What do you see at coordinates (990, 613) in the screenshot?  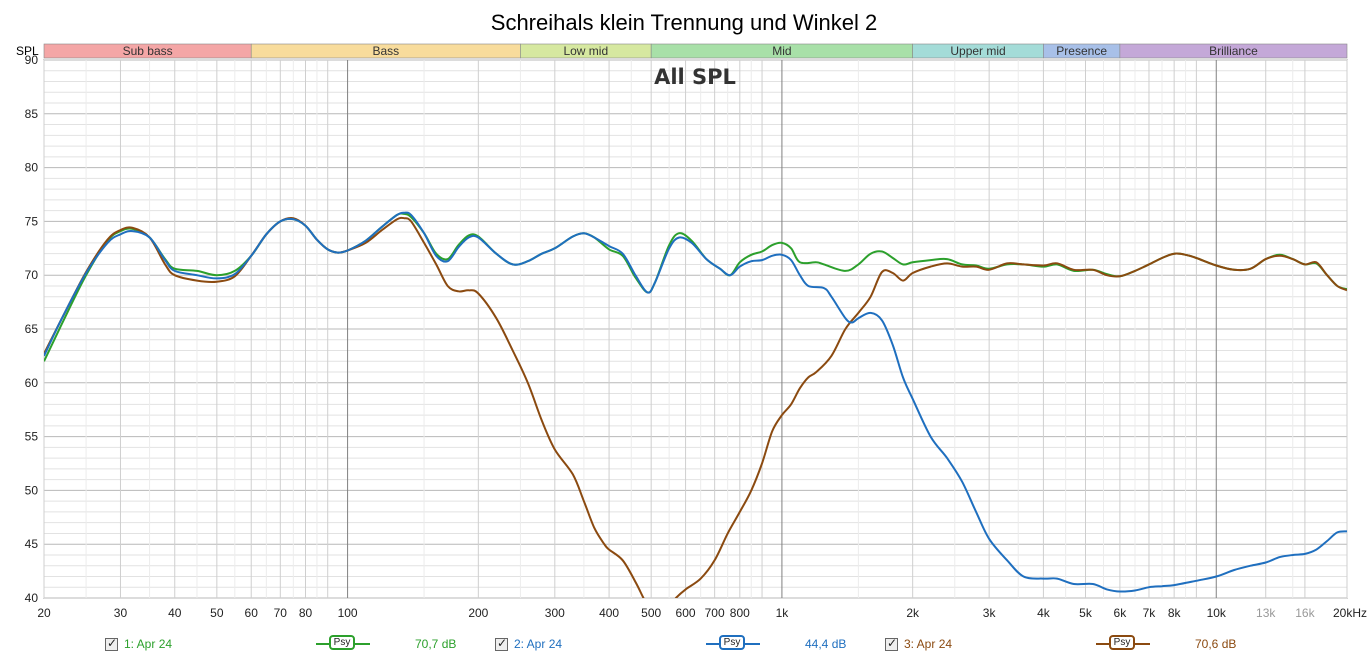 I see `x-tick-label: 3k` at bounding box center [990, 613].